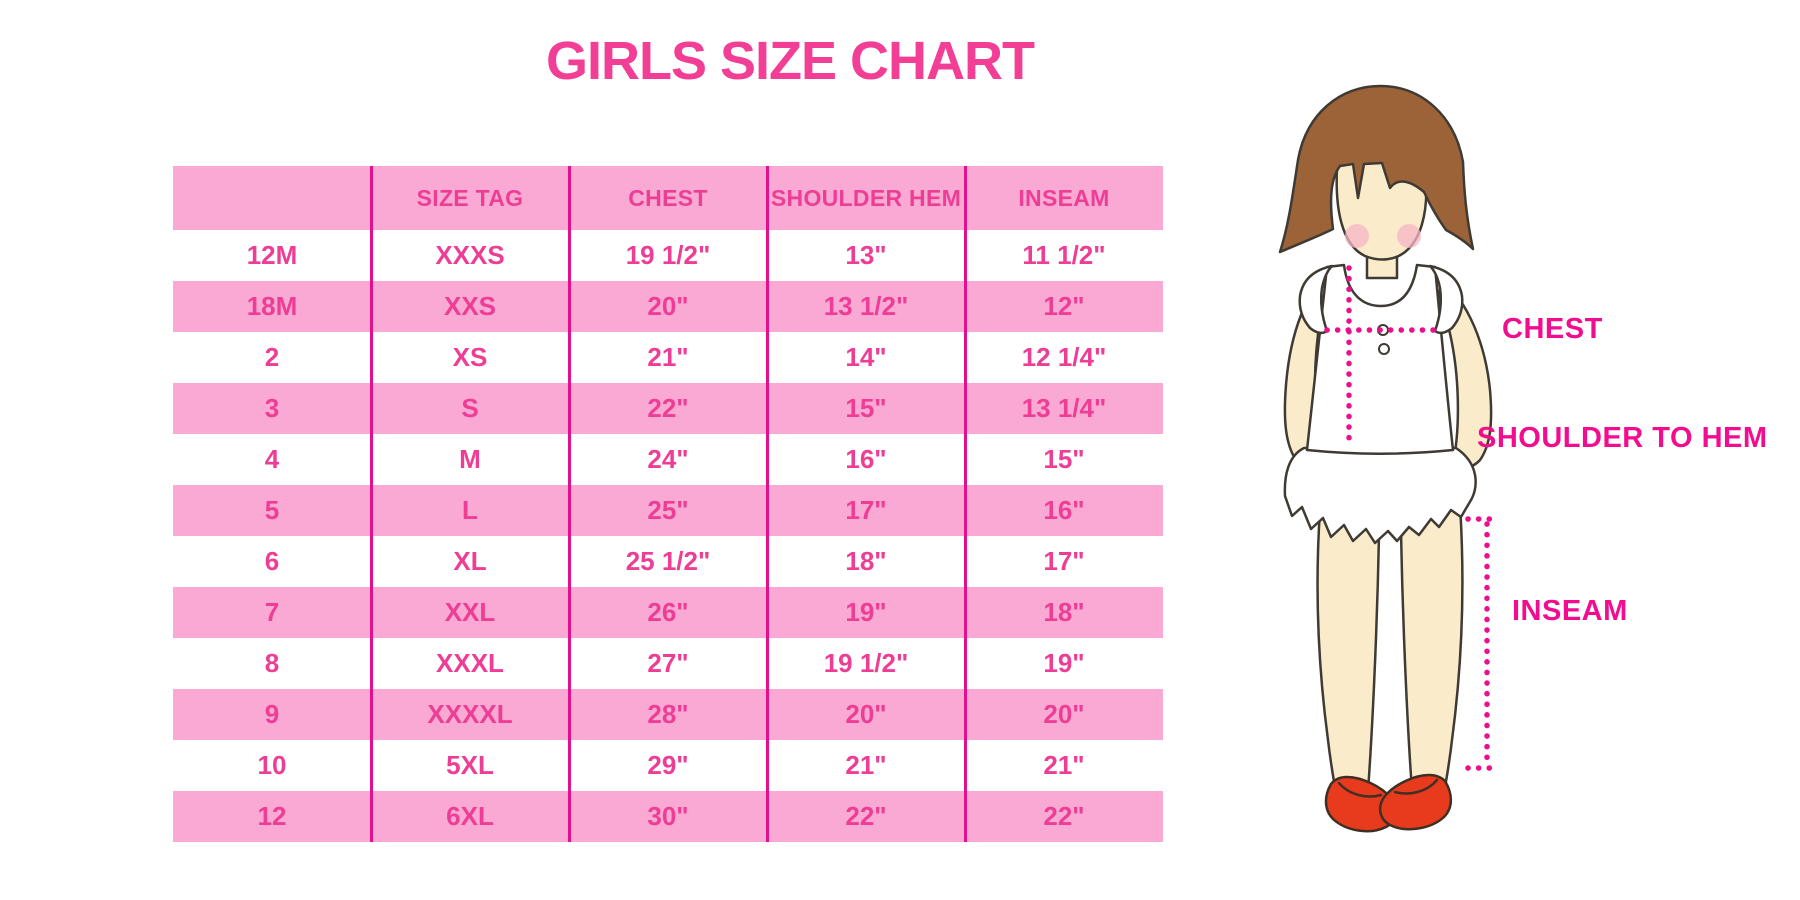 This screenshot has height=900, width=1800. Describe the element at coordinates (1064, 408) in the screenshot. I see `table-cell: 13 1/4"` at that location.